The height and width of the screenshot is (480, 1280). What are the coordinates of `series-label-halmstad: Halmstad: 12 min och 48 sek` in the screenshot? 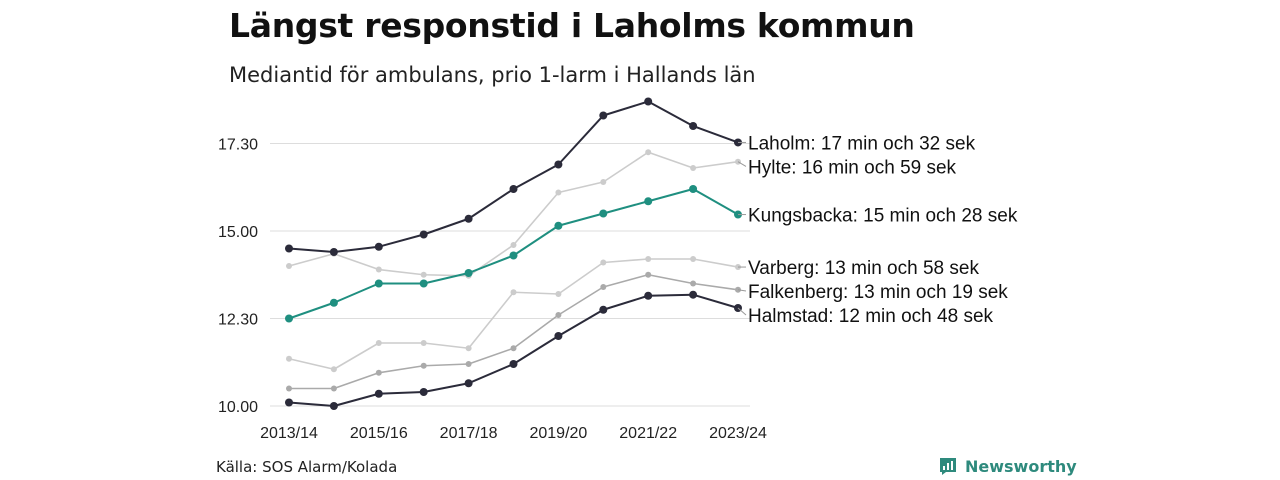 It's located at (871, 316).